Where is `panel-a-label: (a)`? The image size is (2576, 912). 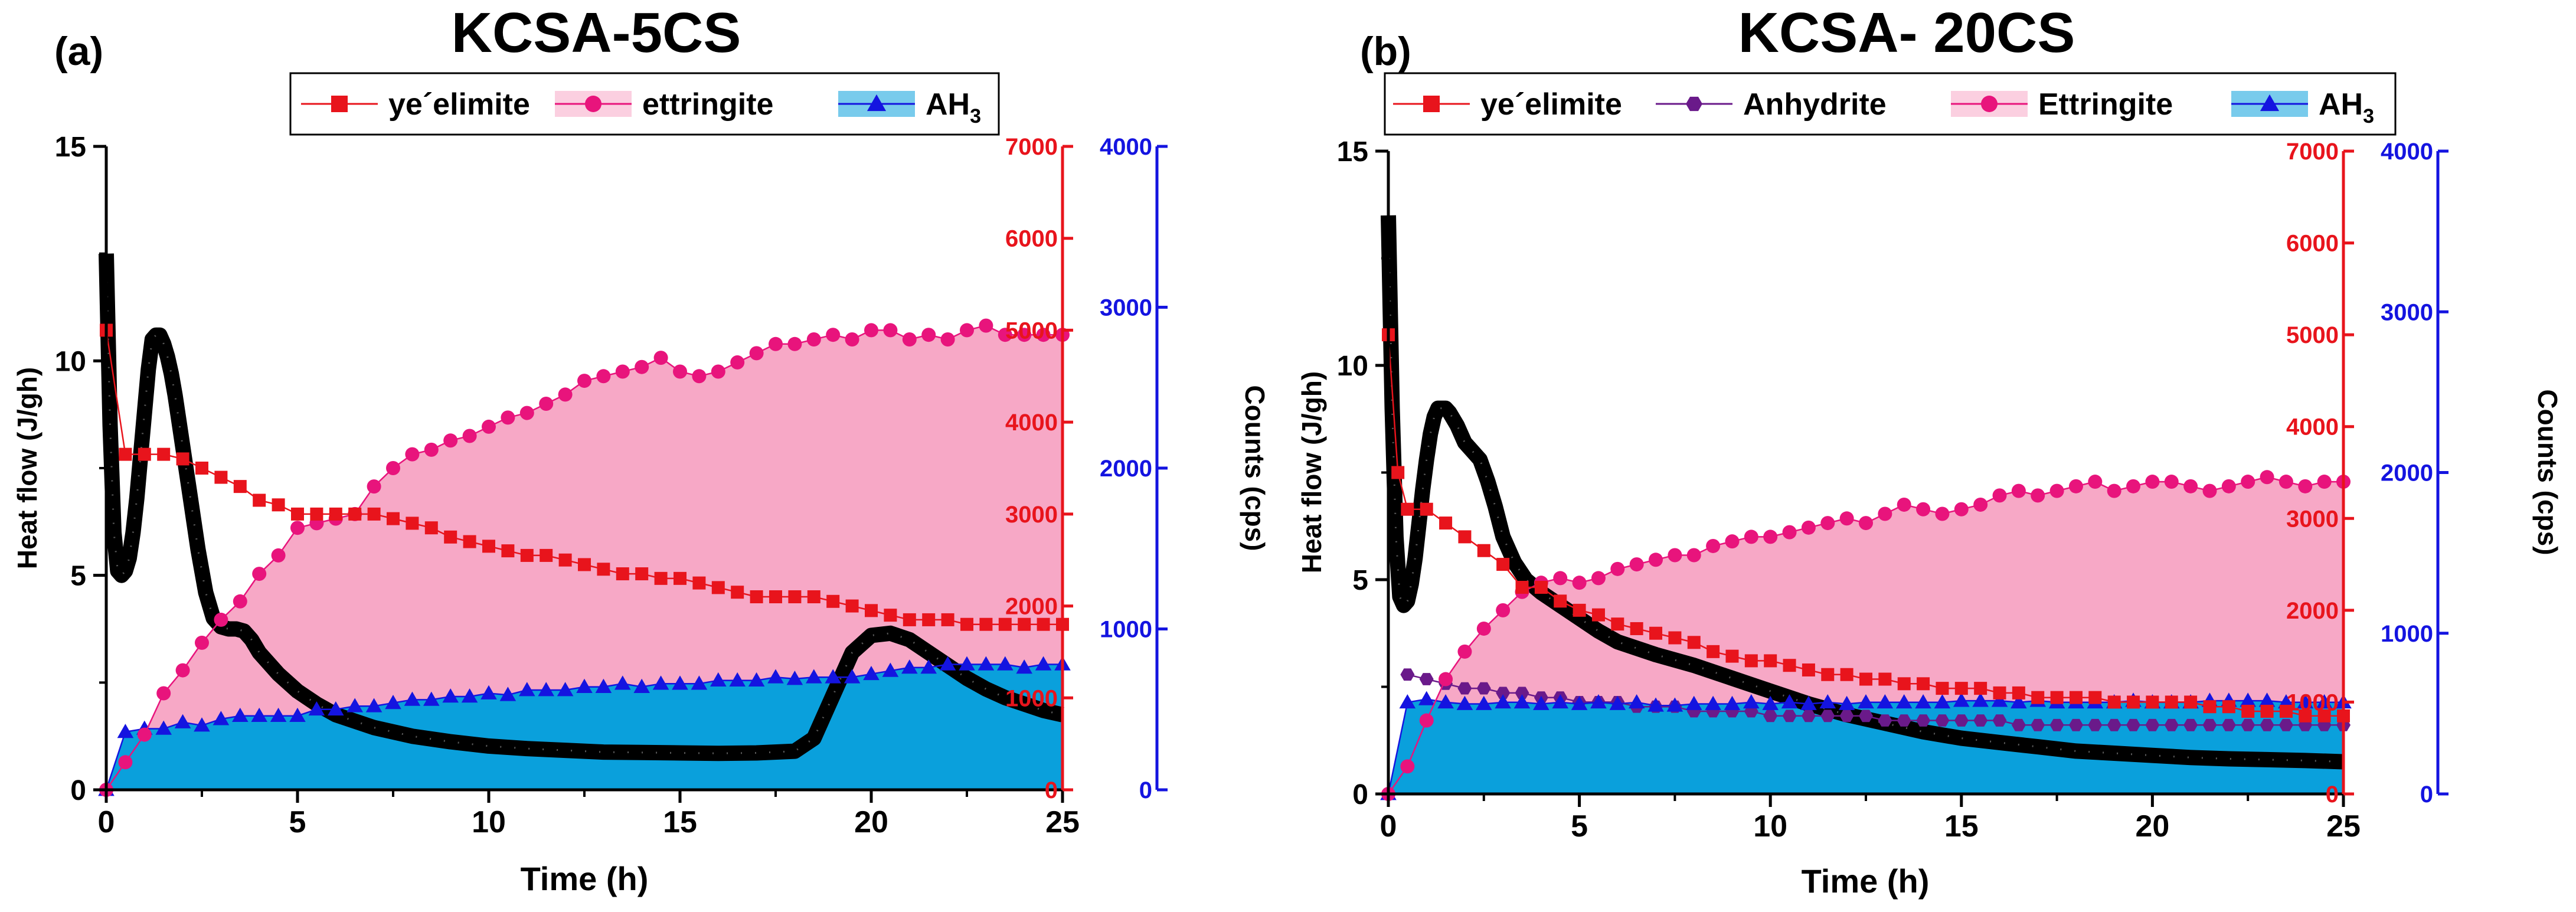 panel-a-label: (a) is located at coordinates (78, 51).